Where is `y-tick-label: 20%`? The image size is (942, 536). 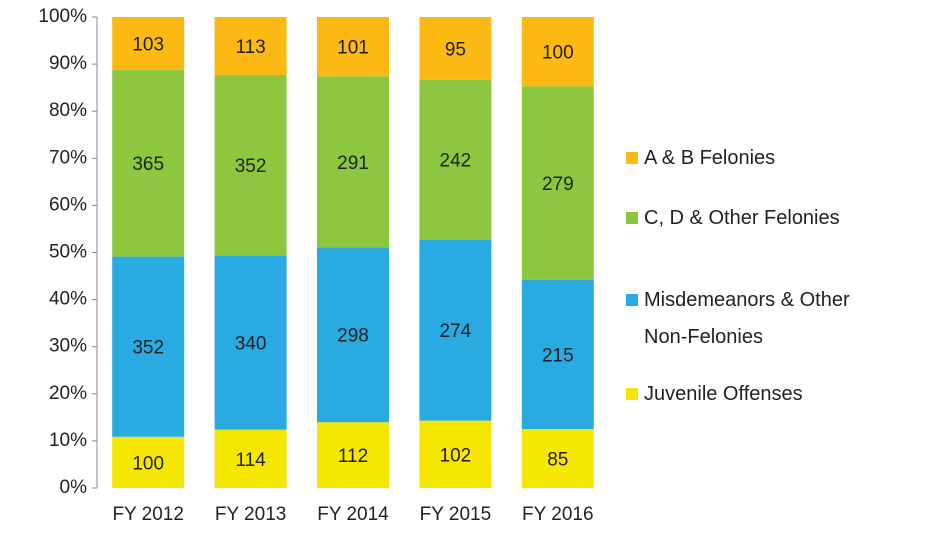 y-tick-label: 20% is located at coordinates (68, 393).